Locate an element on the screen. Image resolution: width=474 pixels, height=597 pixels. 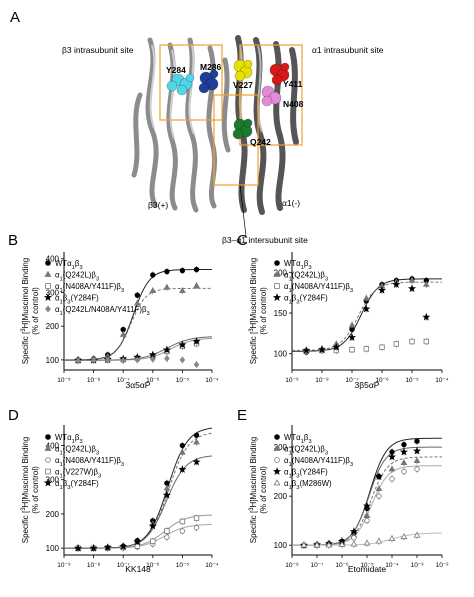
label-alpha1-minus: α1(-) is located at coordinates (291, 203).